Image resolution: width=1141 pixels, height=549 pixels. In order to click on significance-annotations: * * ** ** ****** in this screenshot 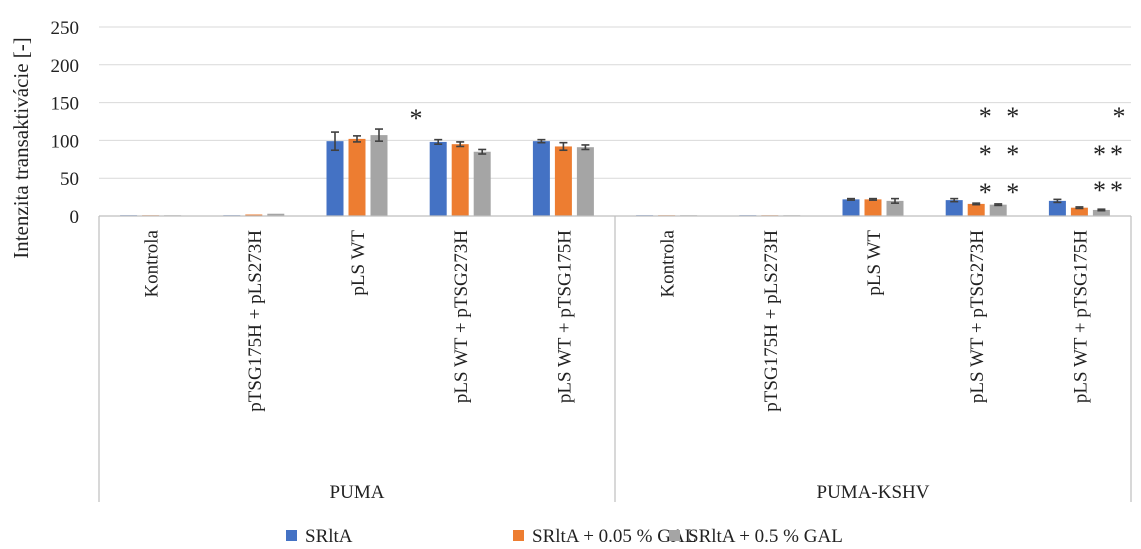, I will do `click(770, 154)`.